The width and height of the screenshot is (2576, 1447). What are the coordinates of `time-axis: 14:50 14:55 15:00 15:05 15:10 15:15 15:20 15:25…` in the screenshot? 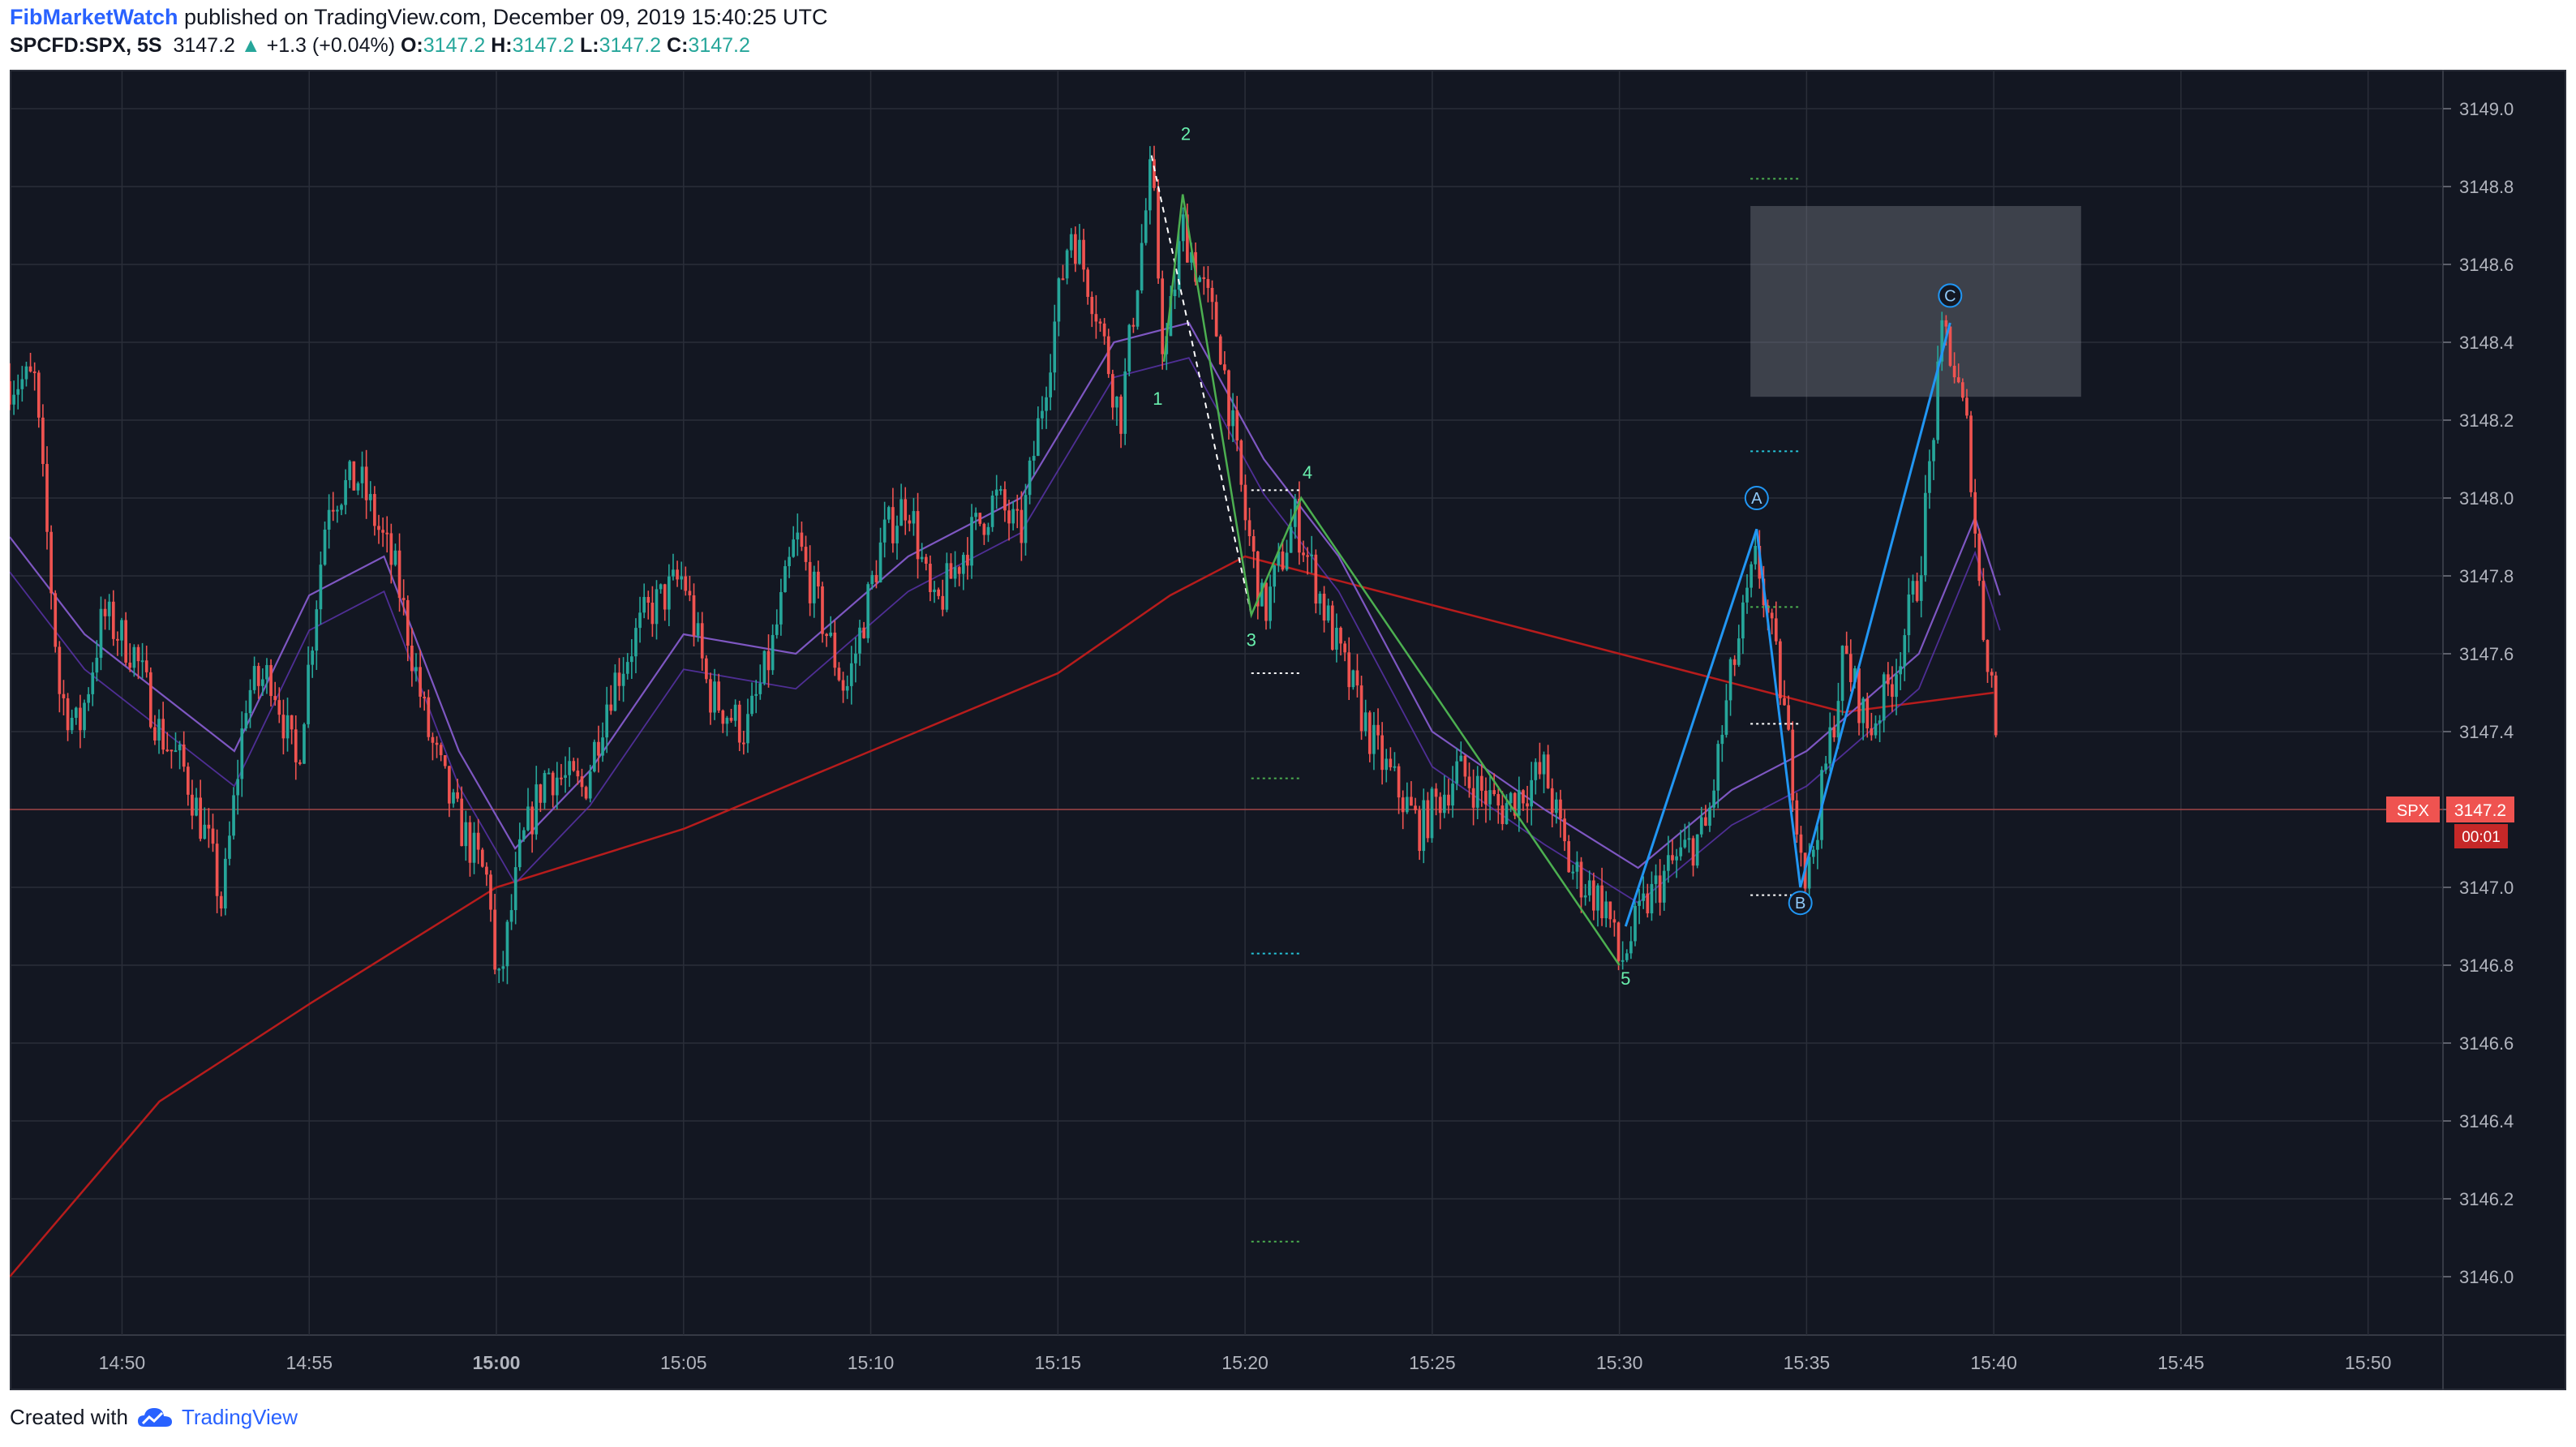 It's located at (1245, 1362).